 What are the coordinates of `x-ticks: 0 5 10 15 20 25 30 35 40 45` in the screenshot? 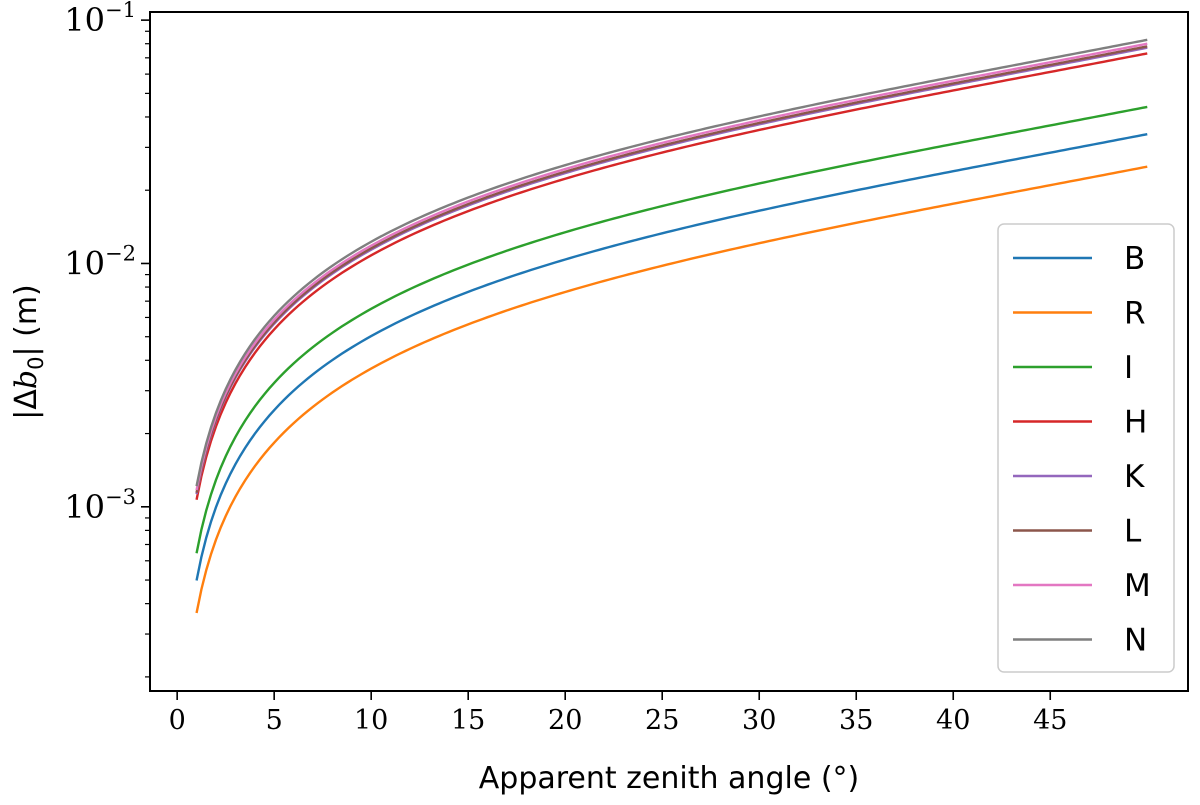 It's located at (618, 713).